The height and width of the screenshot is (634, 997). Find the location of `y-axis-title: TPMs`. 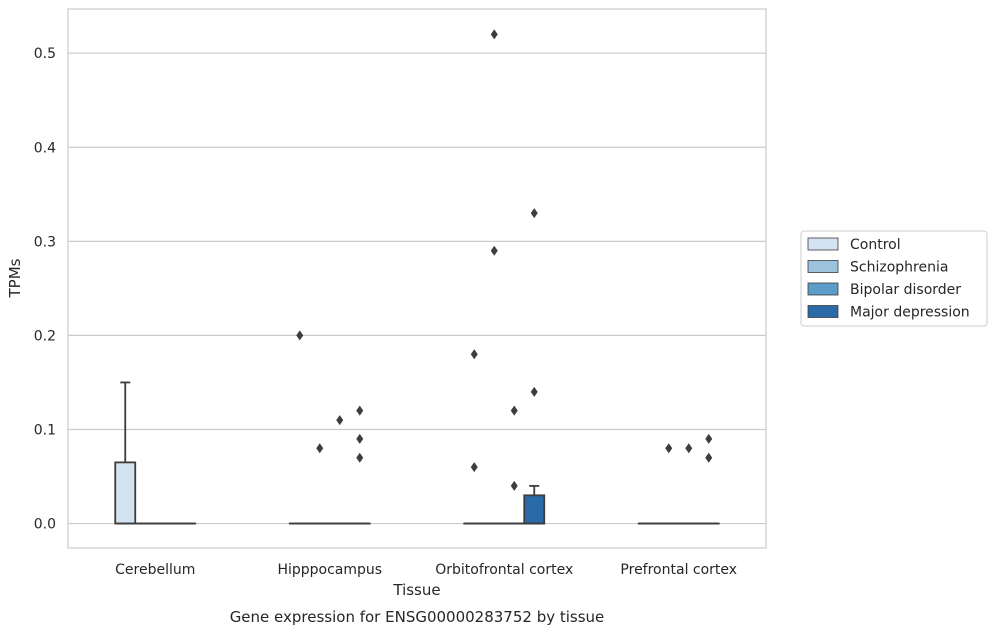

y-axis-title: TPMs is located at coordinates (15, 278).